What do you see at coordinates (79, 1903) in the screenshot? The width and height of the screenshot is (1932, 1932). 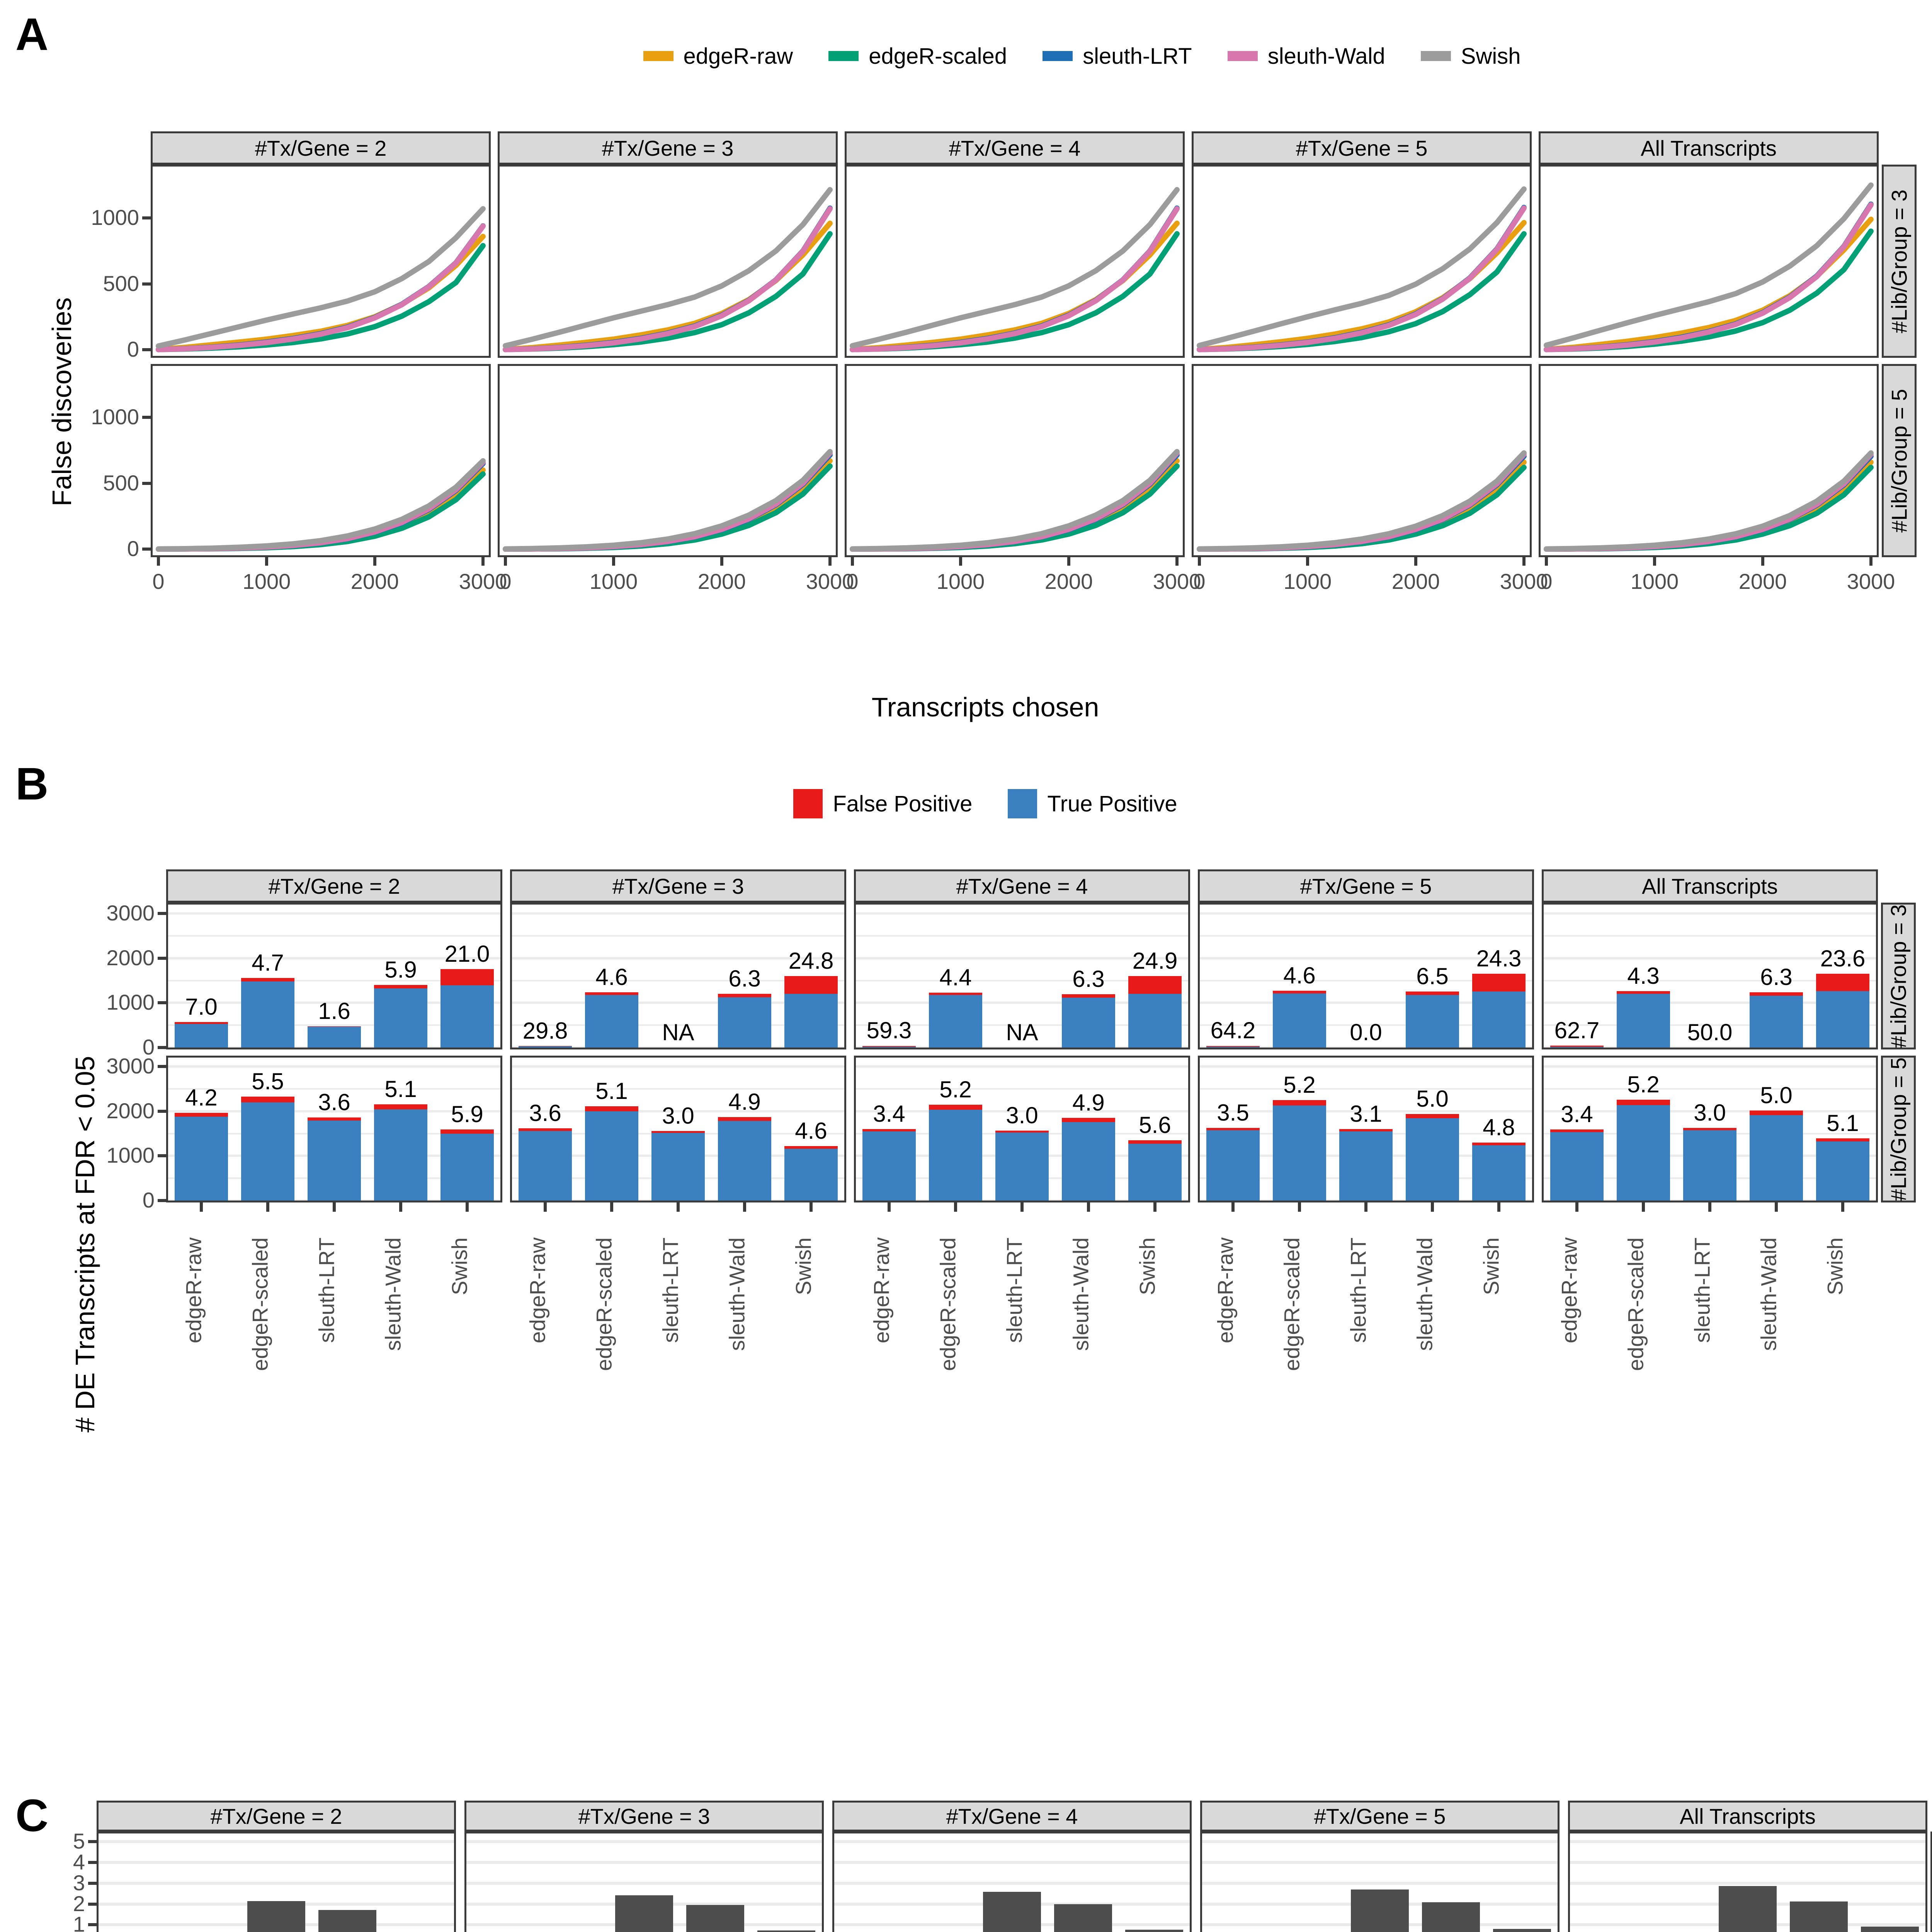 I see `panel-c-ytick-0-2: 2` at bounding box center [79, 1903].